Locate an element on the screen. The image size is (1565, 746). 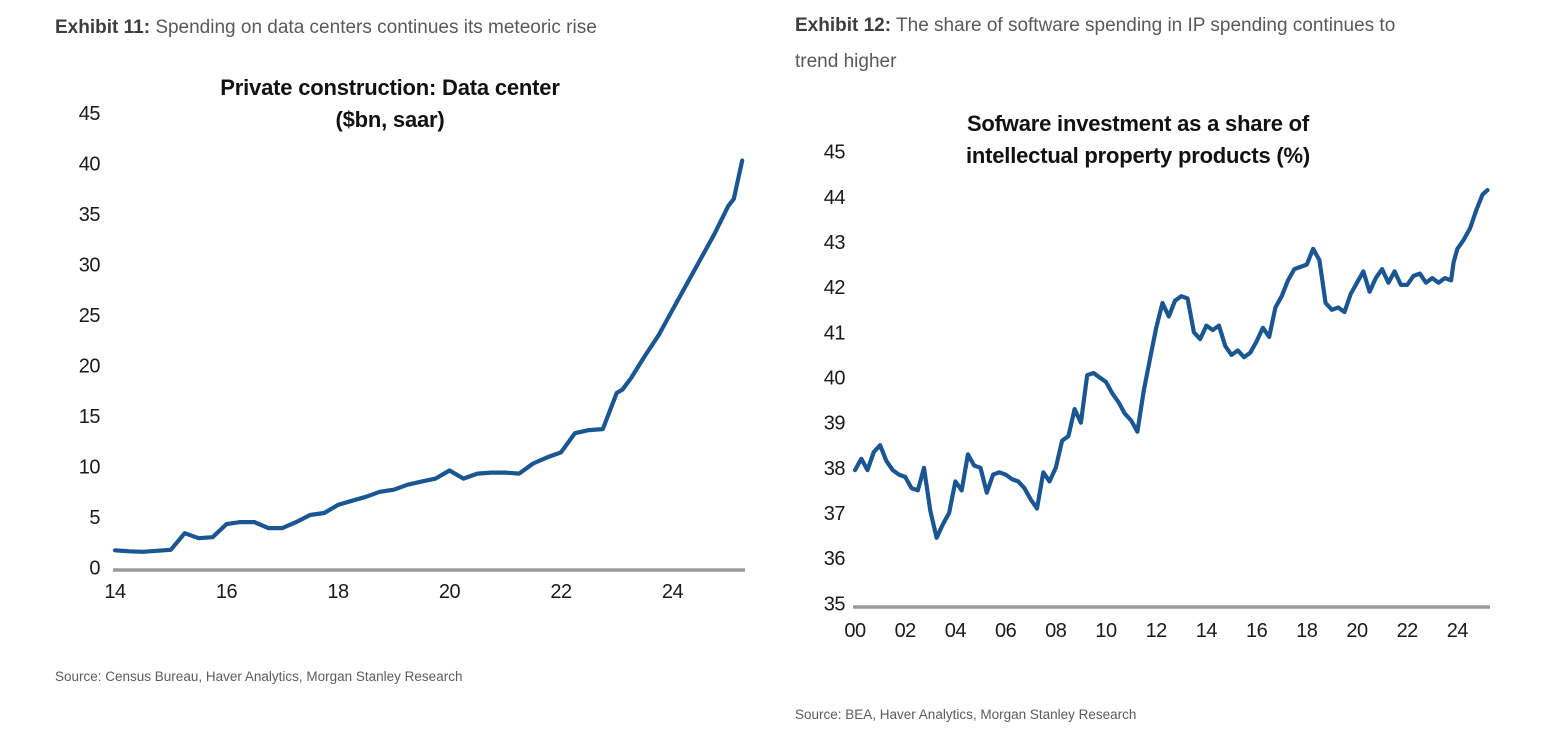
y-tick-label: 42 is located at coordinates (835, 288).